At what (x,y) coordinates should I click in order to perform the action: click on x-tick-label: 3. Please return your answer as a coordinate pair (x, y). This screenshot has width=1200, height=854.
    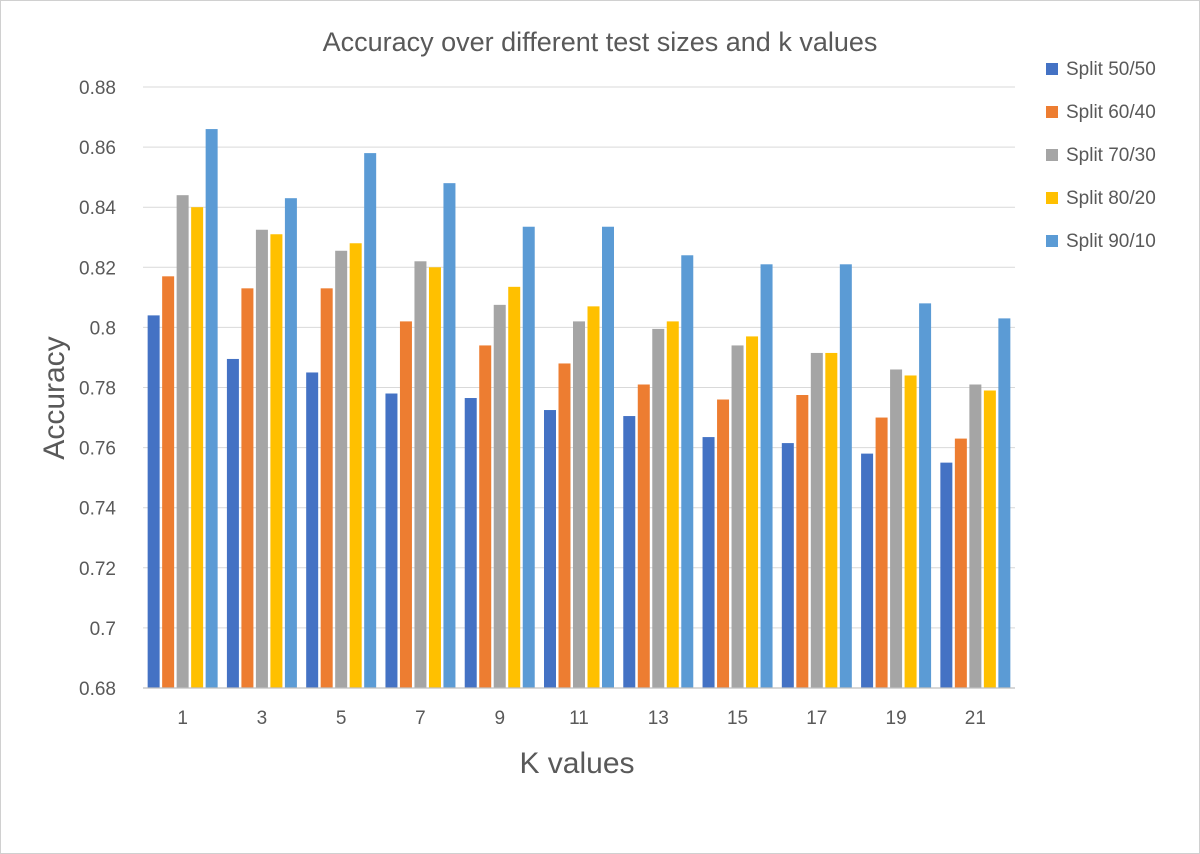
    Looking at the image, I should click on (262, 718).